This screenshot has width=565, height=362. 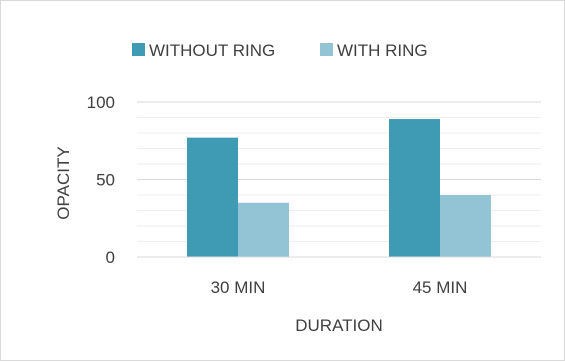 I want to click on y-tick-label: 100, so click(x=101, y=102).